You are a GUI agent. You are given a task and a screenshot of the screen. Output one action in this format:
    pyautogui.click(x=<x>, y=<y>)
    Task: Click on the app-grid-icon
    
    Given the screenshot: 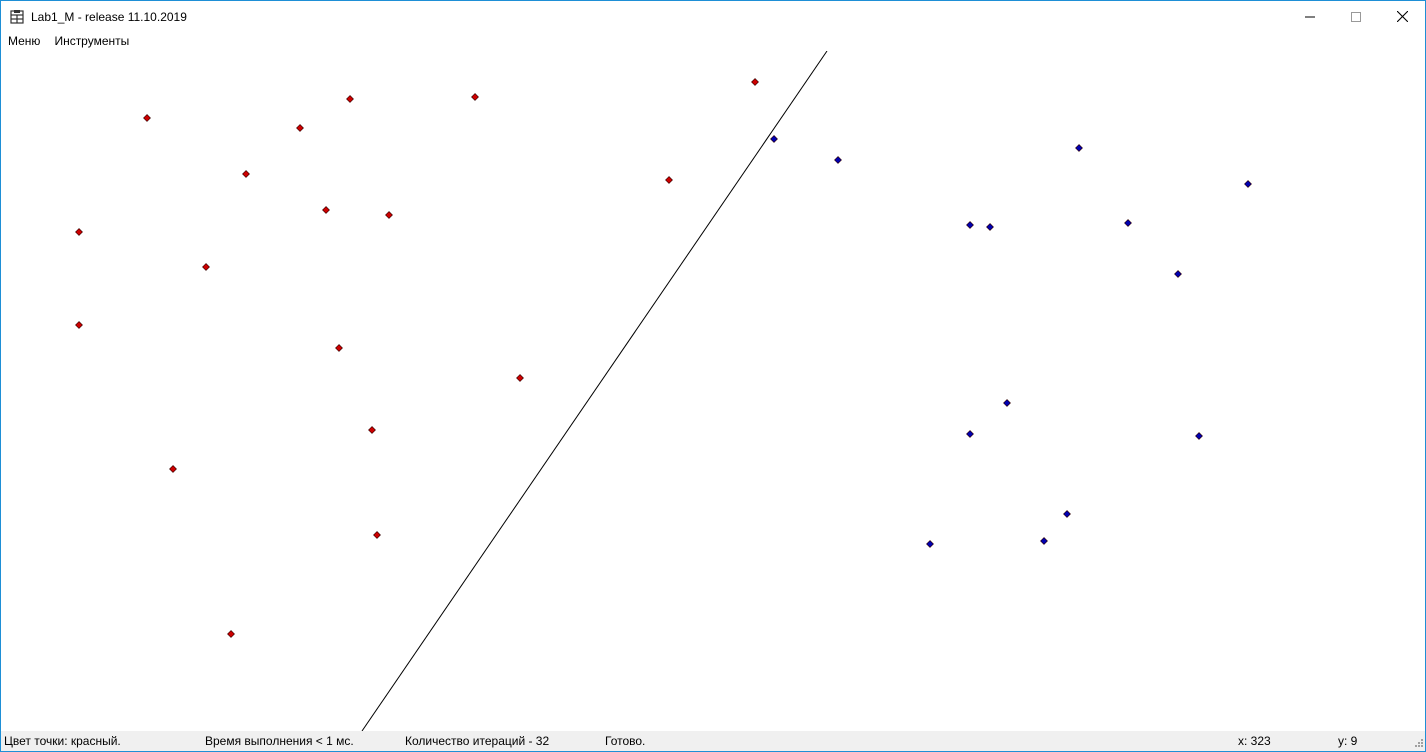 What is the action you would take?
    pyautogui.click(x=17, y=17)
    